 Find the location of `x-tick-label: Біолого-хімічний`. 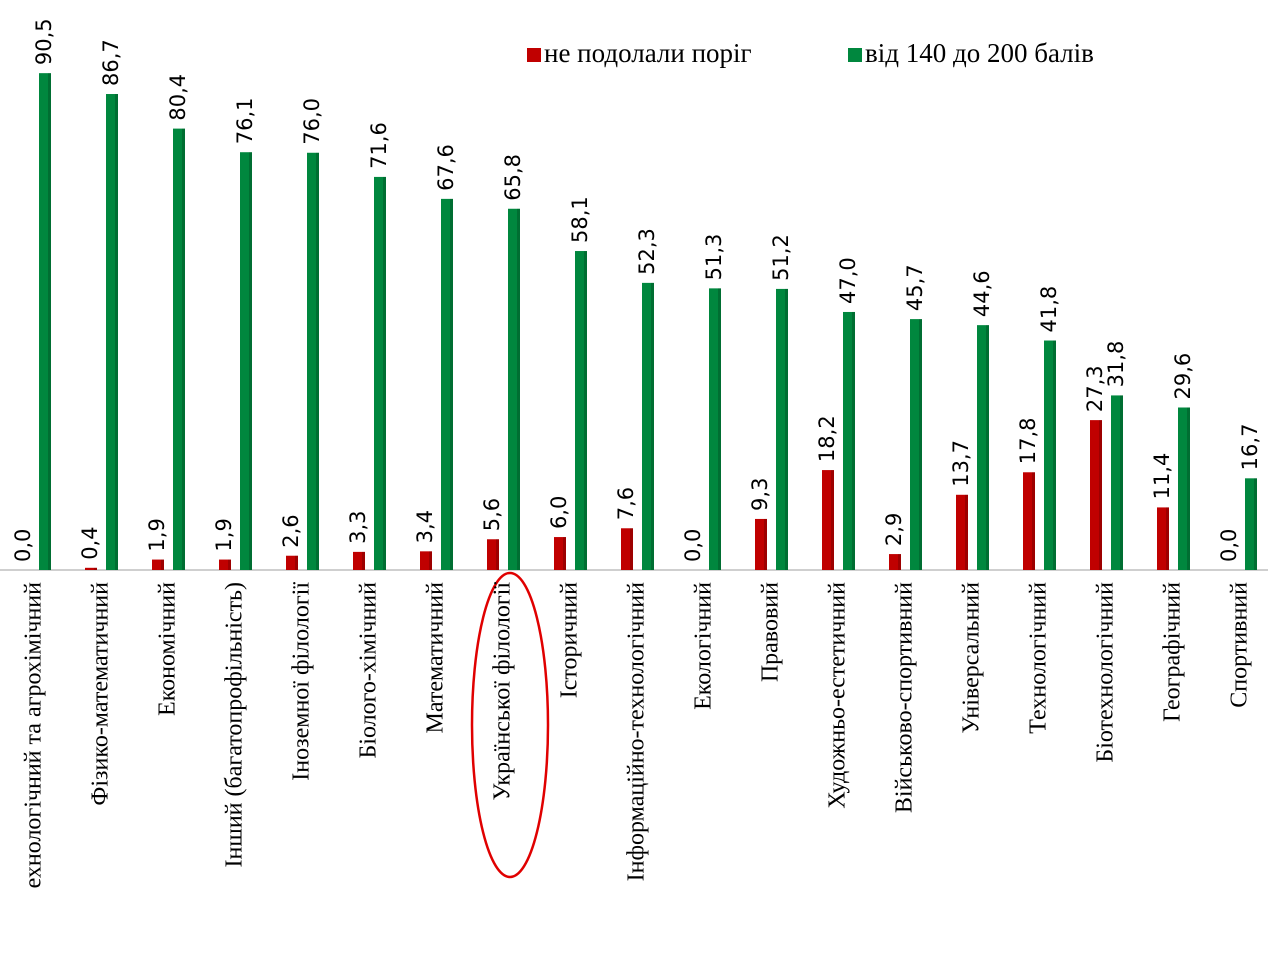

x-tick-label: Біолого-хімічний is located at coordinates (369, 670).